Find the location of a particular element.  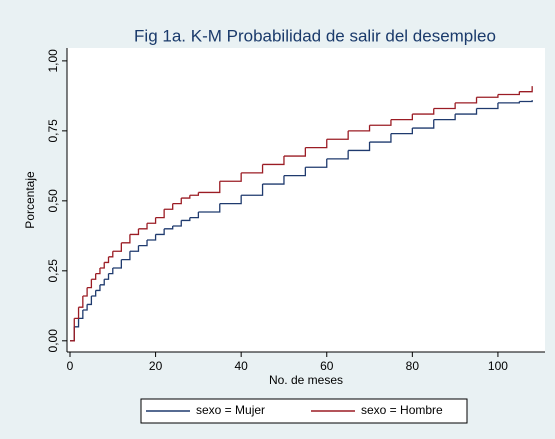

y-tick-label: 0,50 is located at coordinates (53, 201).